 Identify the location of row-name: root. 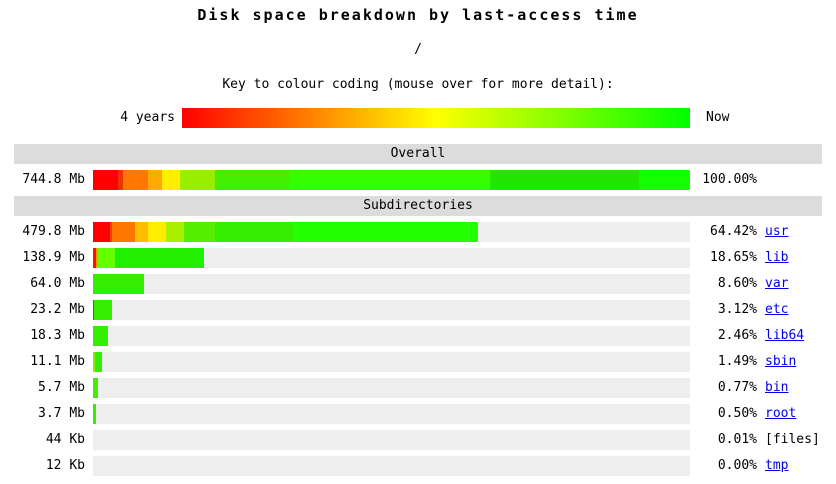
(780, 414).